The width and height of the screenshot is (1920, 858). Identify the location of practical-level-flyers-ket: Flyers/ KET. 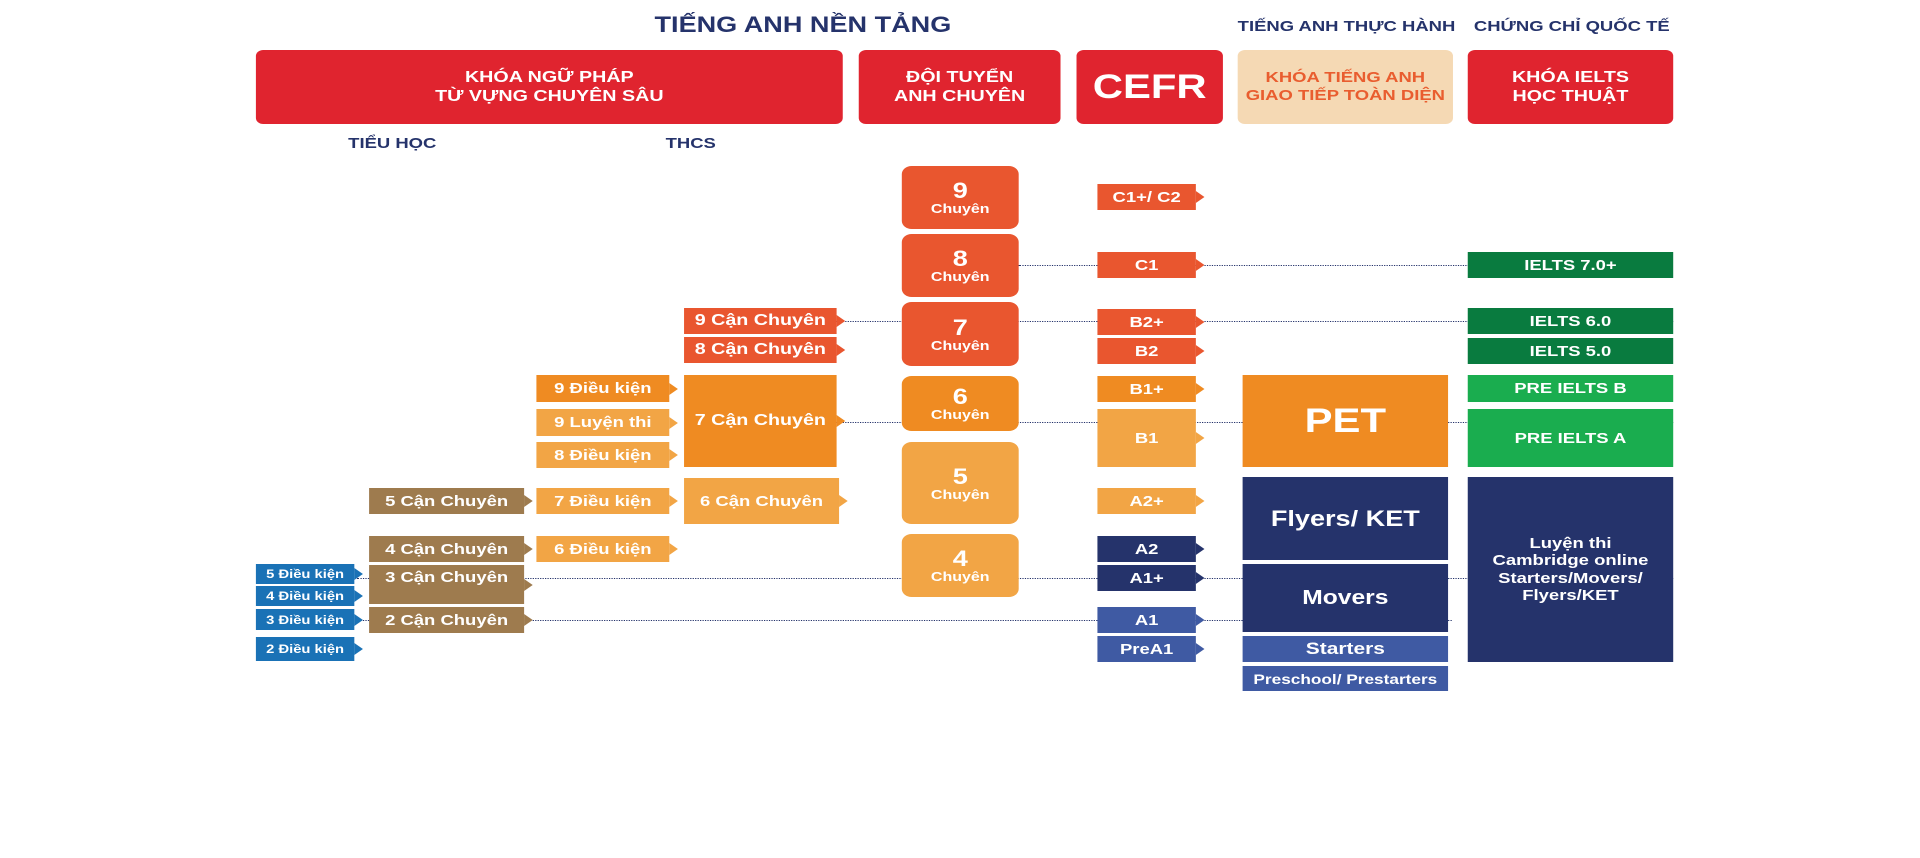
(1345, 518).